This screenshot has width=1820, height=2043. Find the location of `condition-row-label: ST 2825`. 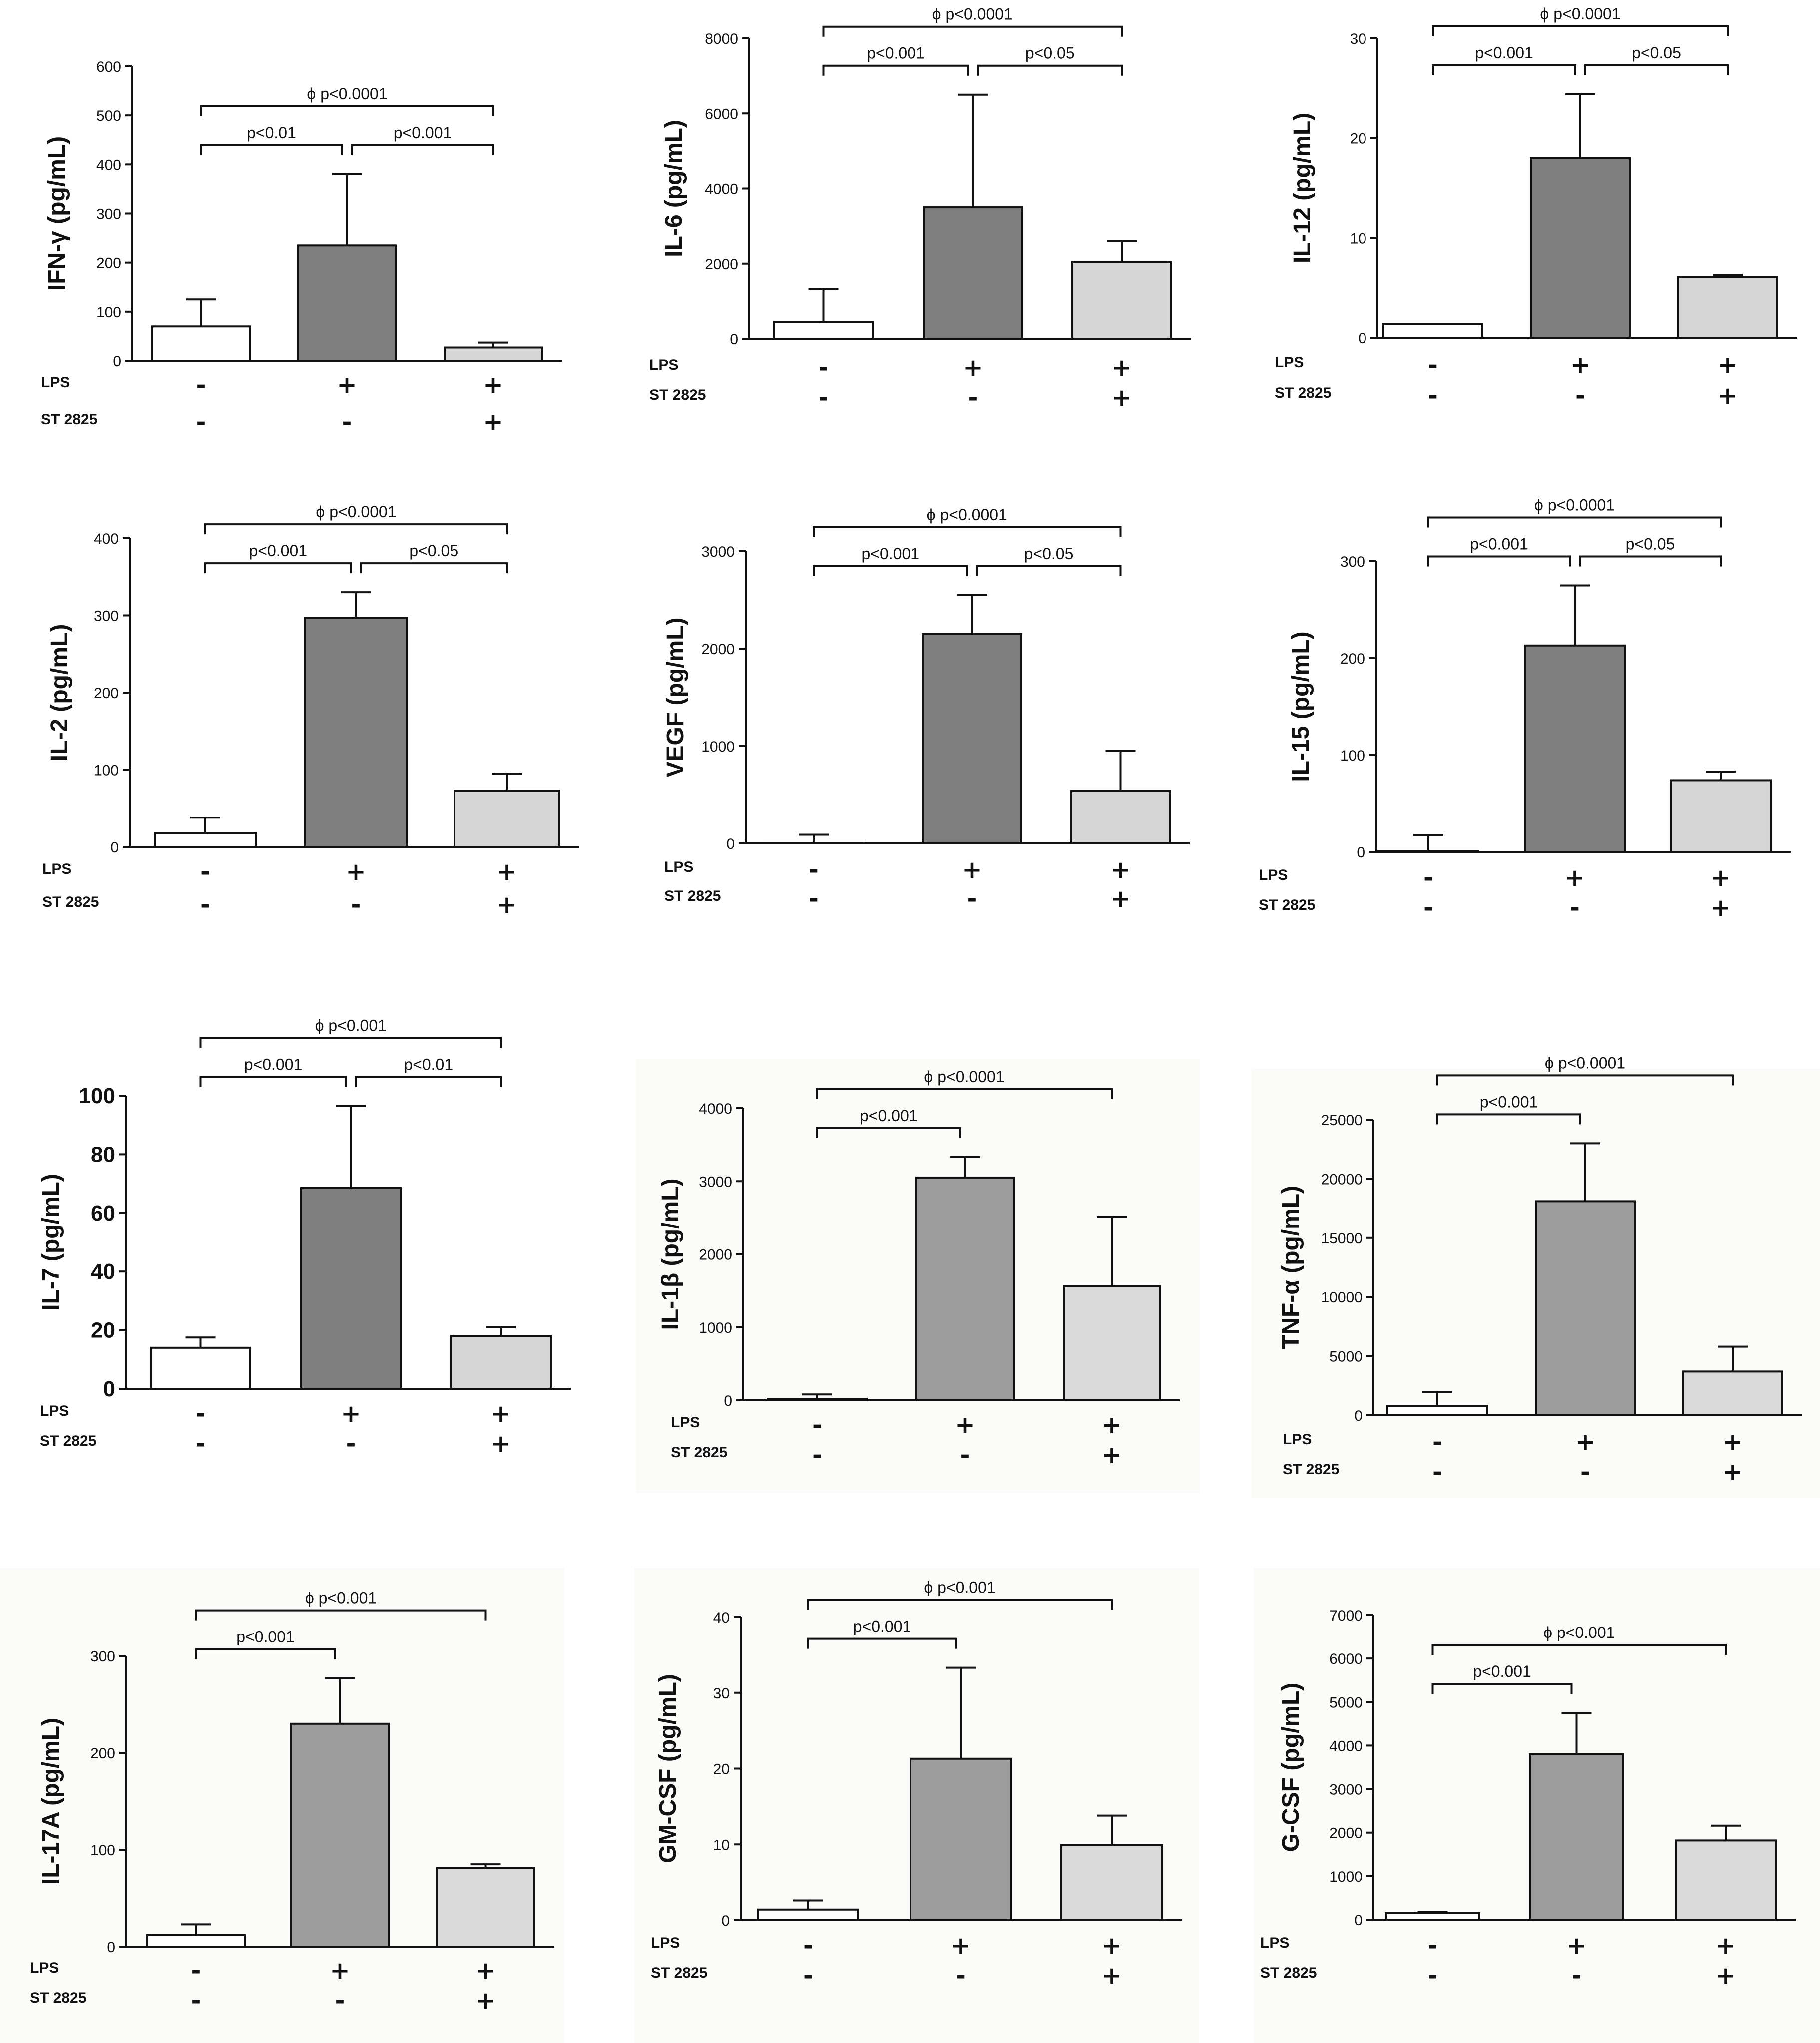

condition-row-label: ST 2825 is located at coordinates (1289, 1973).